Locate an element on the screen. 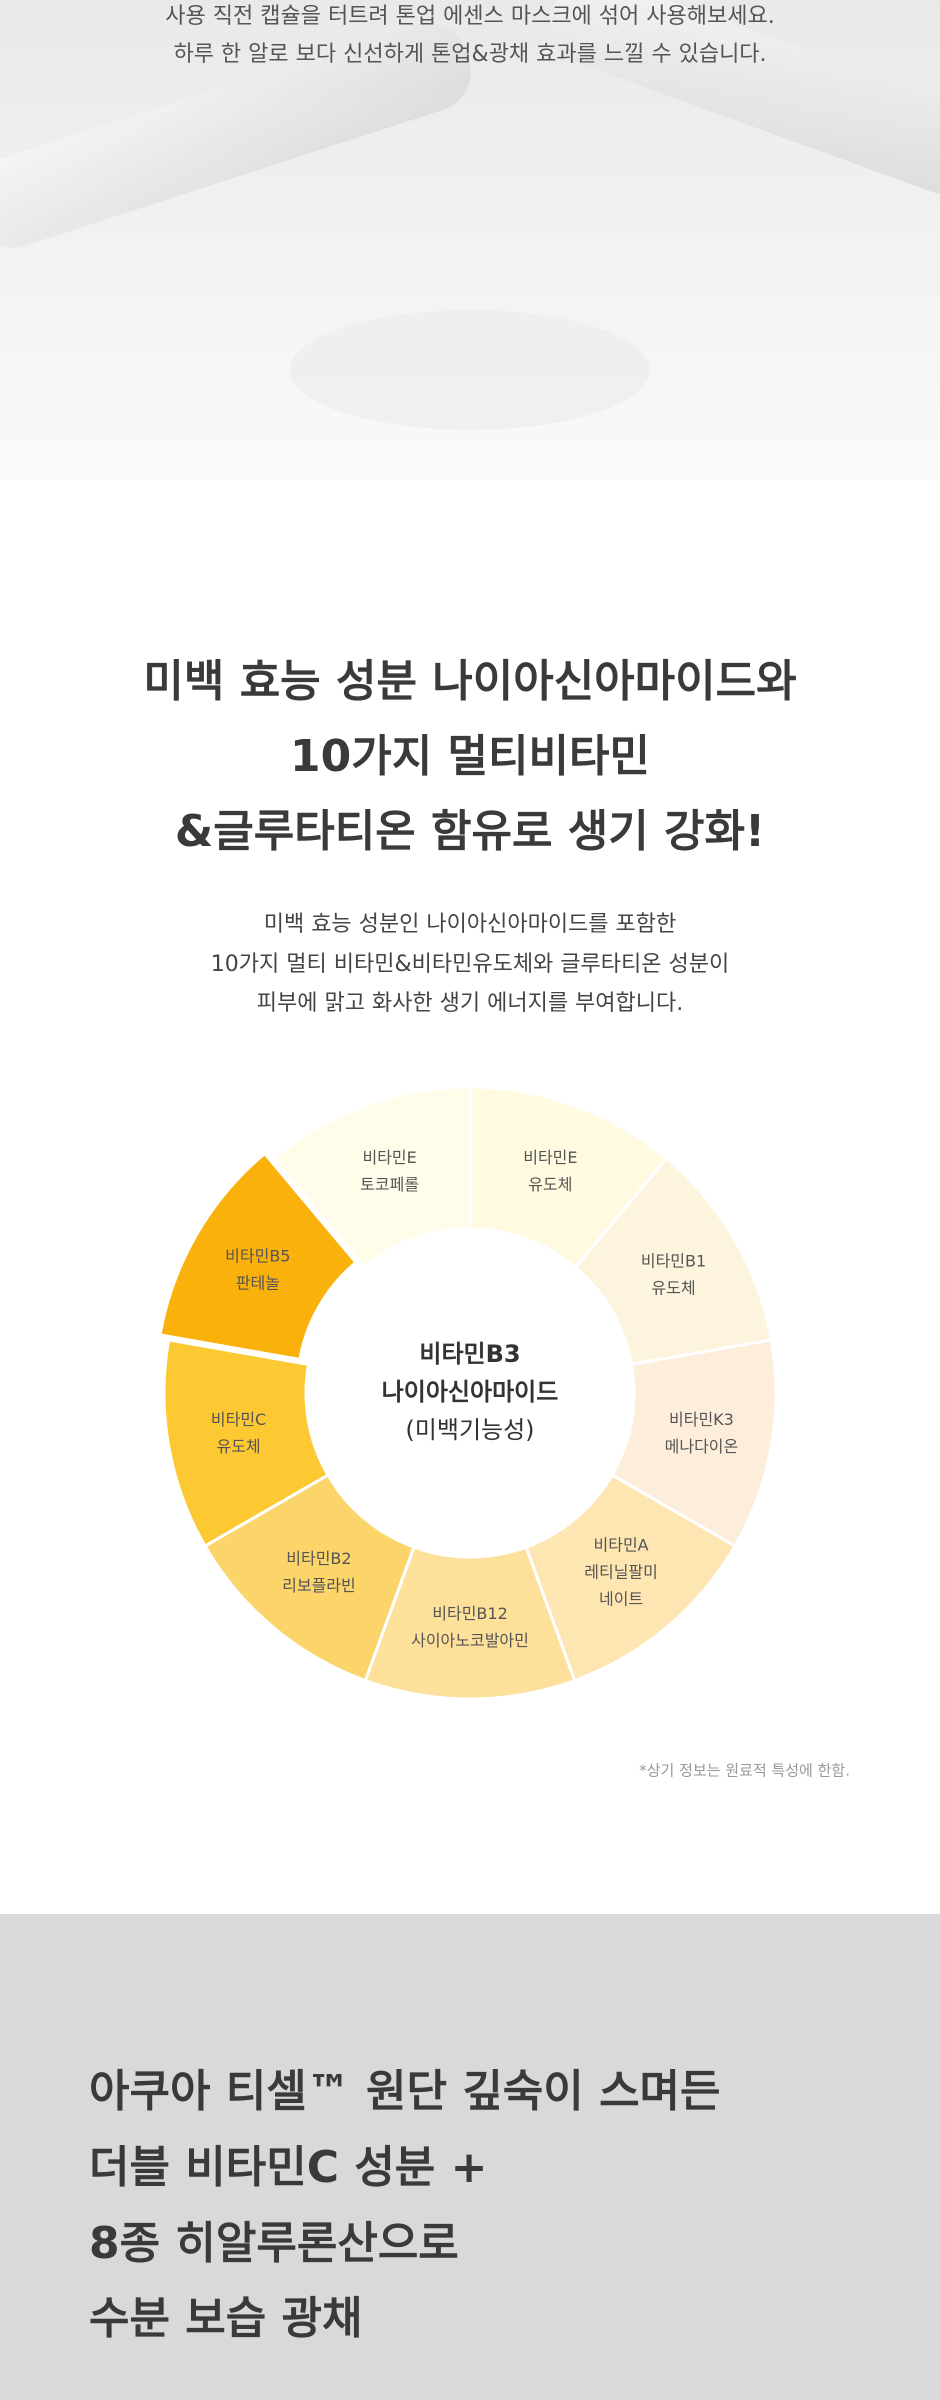  intro-text: 사용 직전 캡슐을 터트려 톤업 에센스 마스크에 섞어 사용해보세요. is located at coordinates (469, 16).